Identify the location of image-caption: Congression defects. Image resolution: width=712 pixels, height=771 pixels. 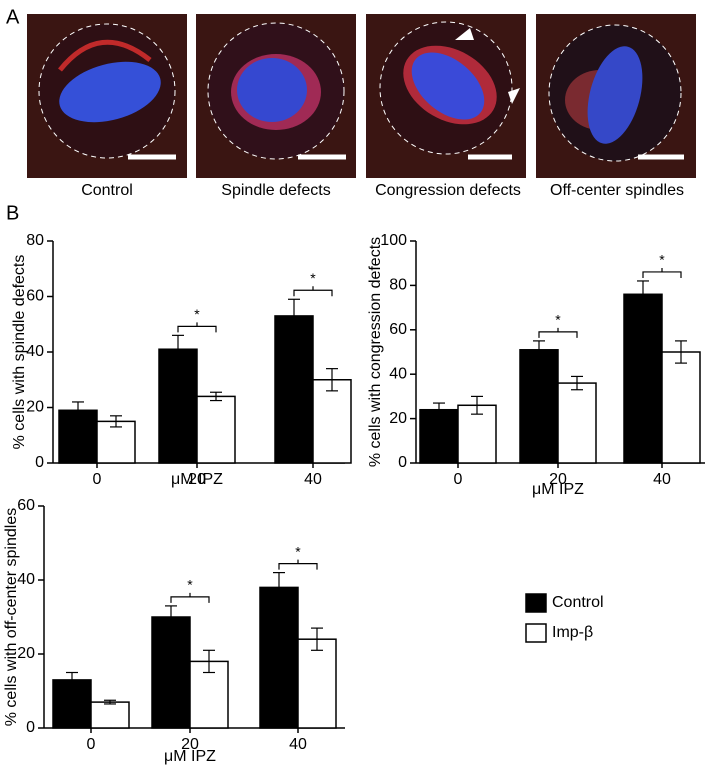
(448, 190).